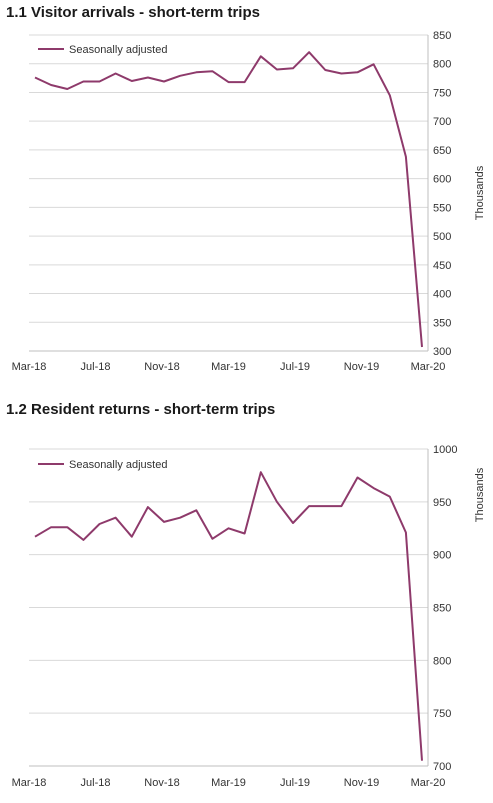 This screenshot has width=493, height=803. I want to click on chart-title: 1.2 Resident returns - short-term trips, so click(141, 409).